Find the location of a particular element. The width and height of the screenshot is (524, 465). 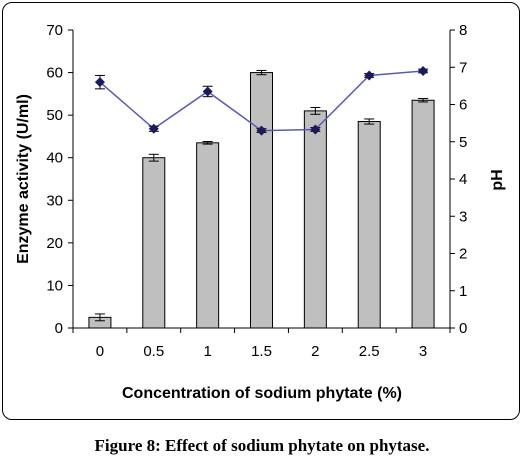

y2-tick-label: 2 is located at coordinates (463, 254).